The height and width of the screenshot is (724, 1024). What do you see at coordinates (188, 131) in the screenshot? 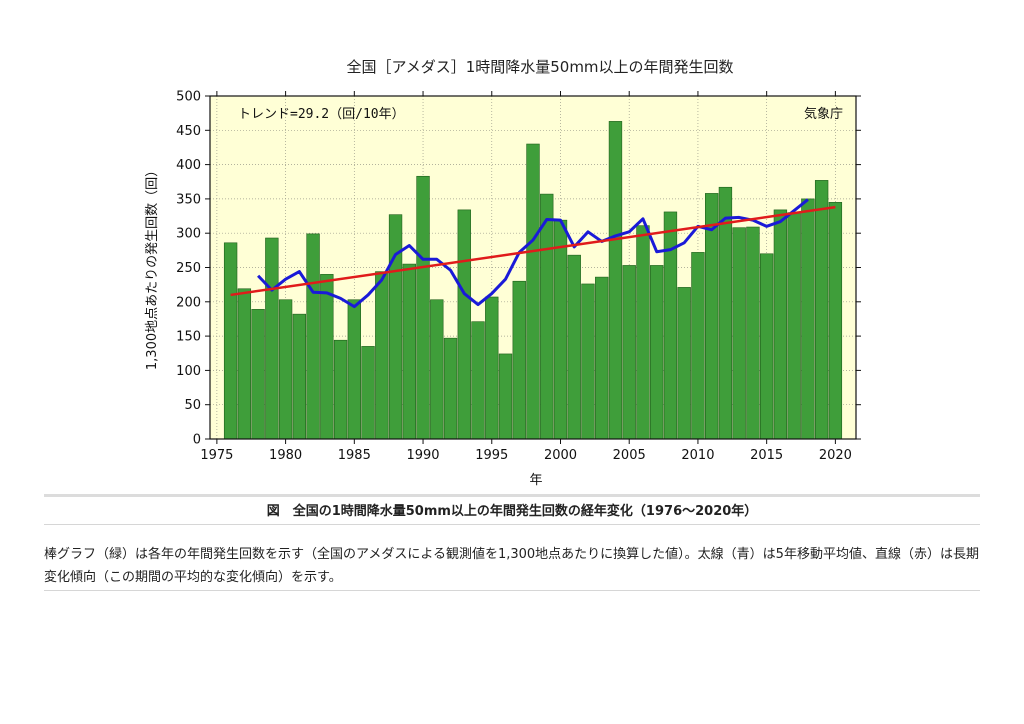
I see `y-tick-label: 450` at bounding box center [188, 131].